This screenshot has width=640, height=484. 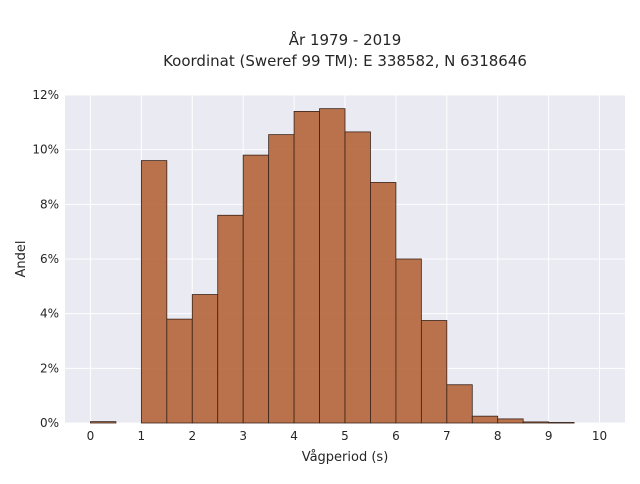 What do you see at coordinates (91, 436) in the screenshot?
I see `x-tick-label: 0` at bounding box center [91, 436].